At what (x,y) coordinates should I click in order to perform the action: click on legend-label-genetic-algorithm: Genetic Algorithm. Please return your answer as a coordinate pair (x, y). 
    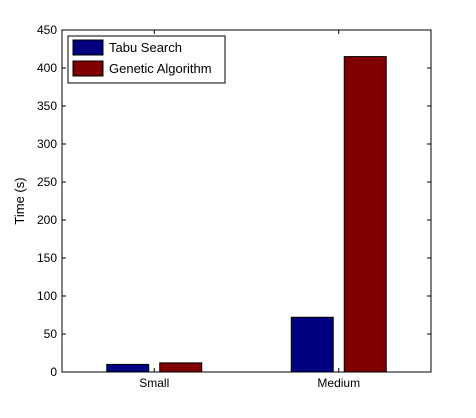
    Looking at the image, I should click on (160, 68).